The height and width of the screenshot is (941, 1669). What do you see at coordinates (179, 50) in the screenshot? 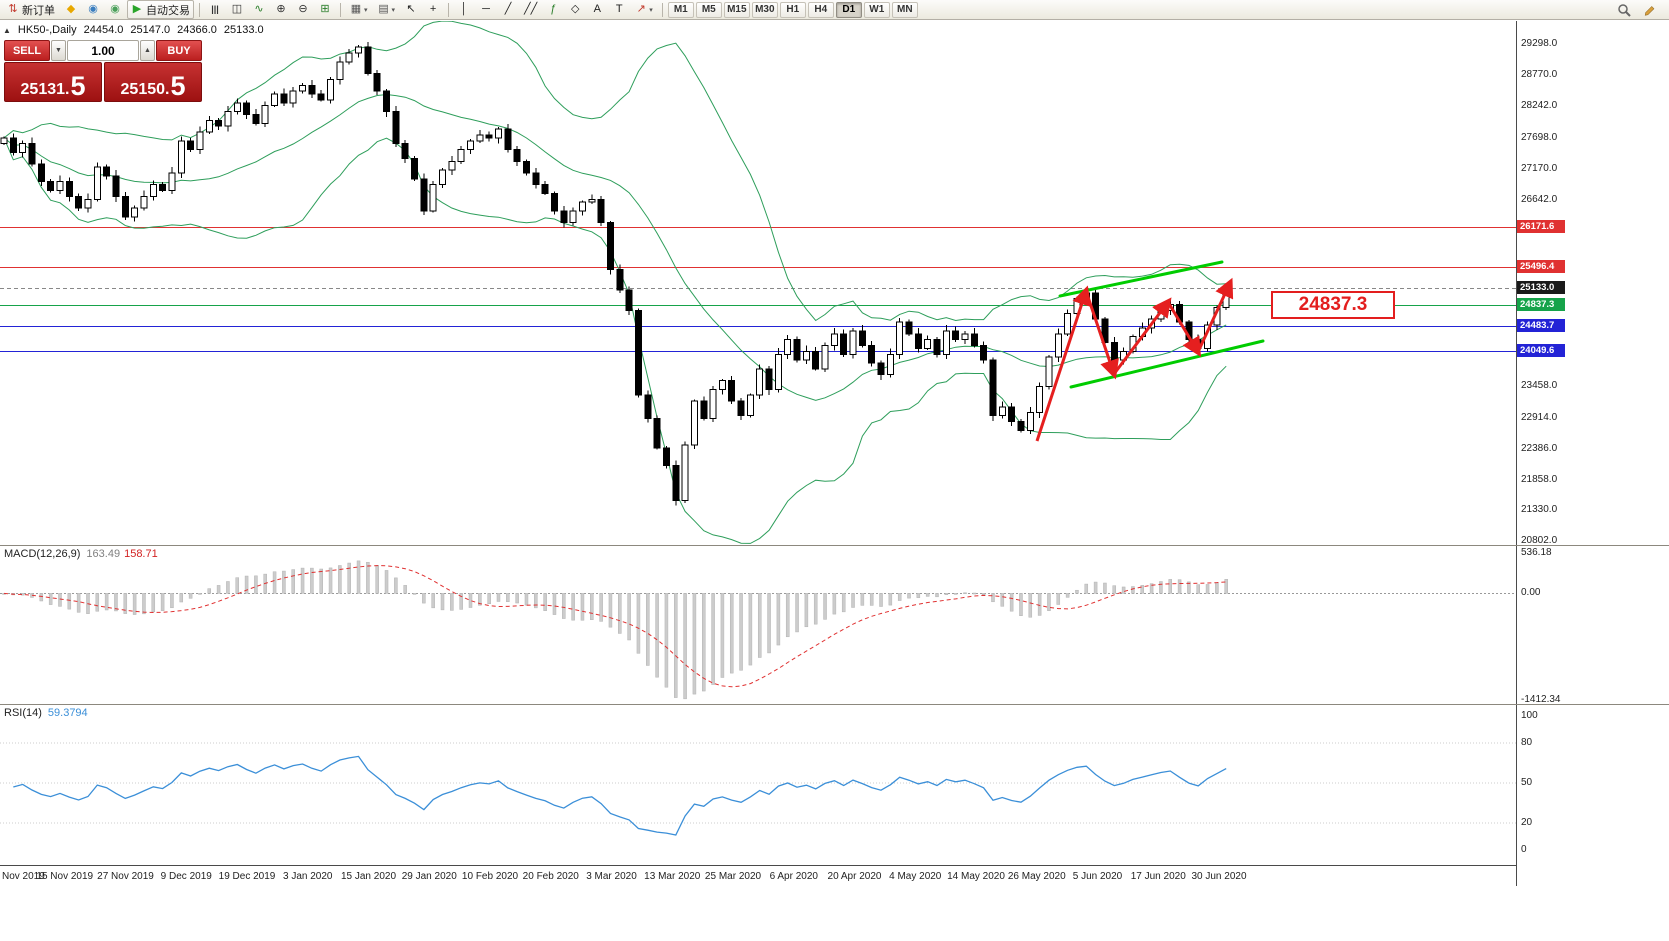
I see `buy-button: BUY` at bounding box center [179, 50].